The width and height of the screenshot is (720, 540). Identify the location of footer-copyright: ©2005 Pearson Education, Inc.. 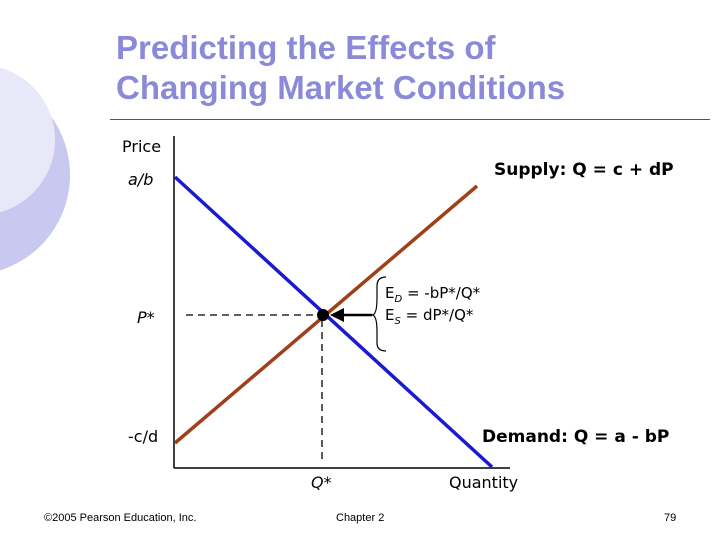
(120, 518).